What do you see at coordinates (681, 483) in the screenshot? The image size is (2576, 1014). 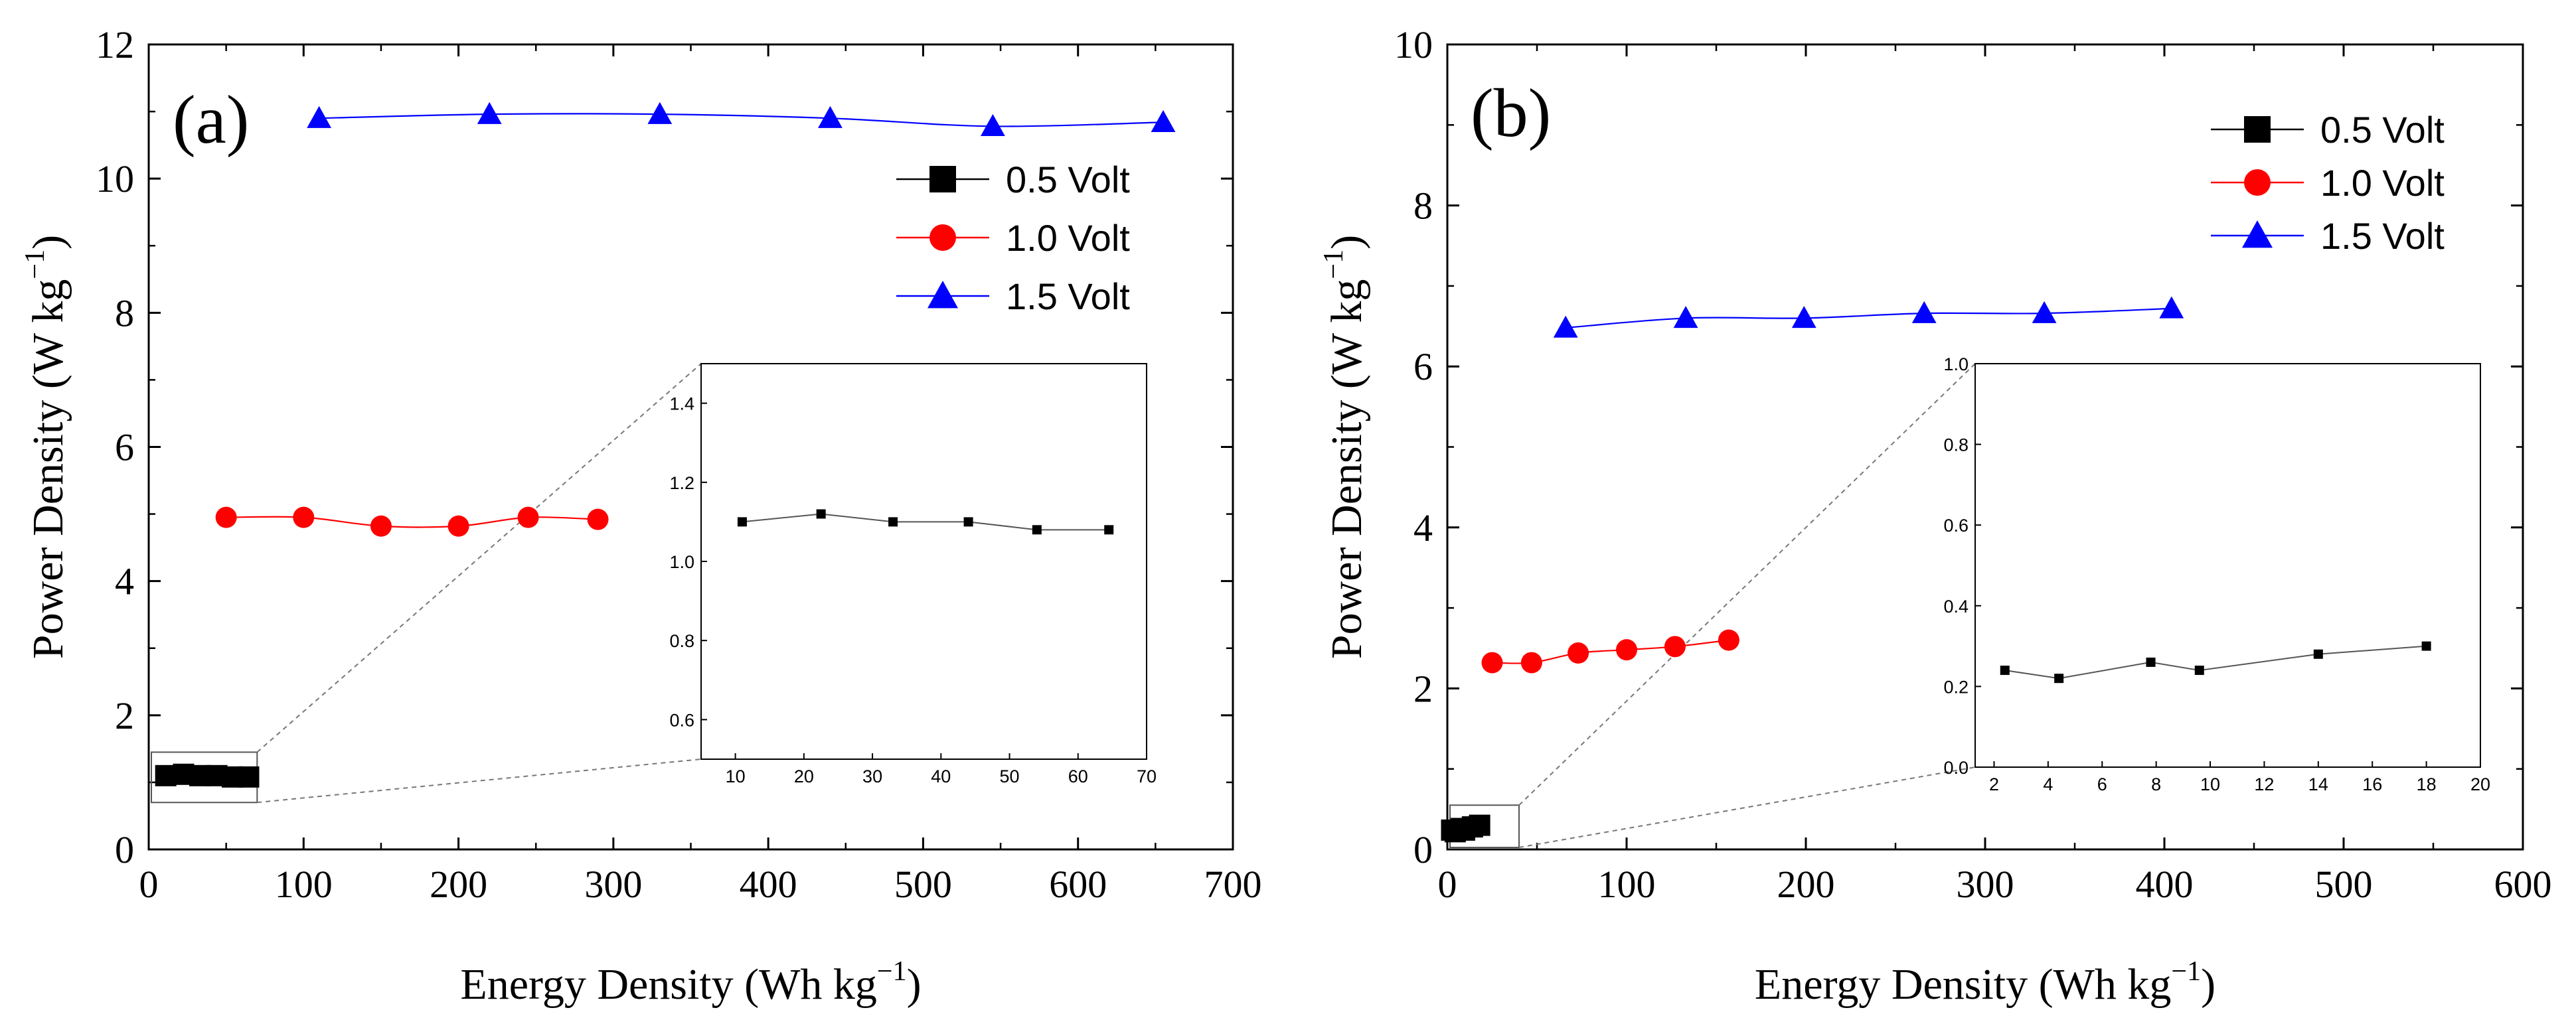 I see `inset-y-tick-label: 1.2` at bounding box center [681, 483].